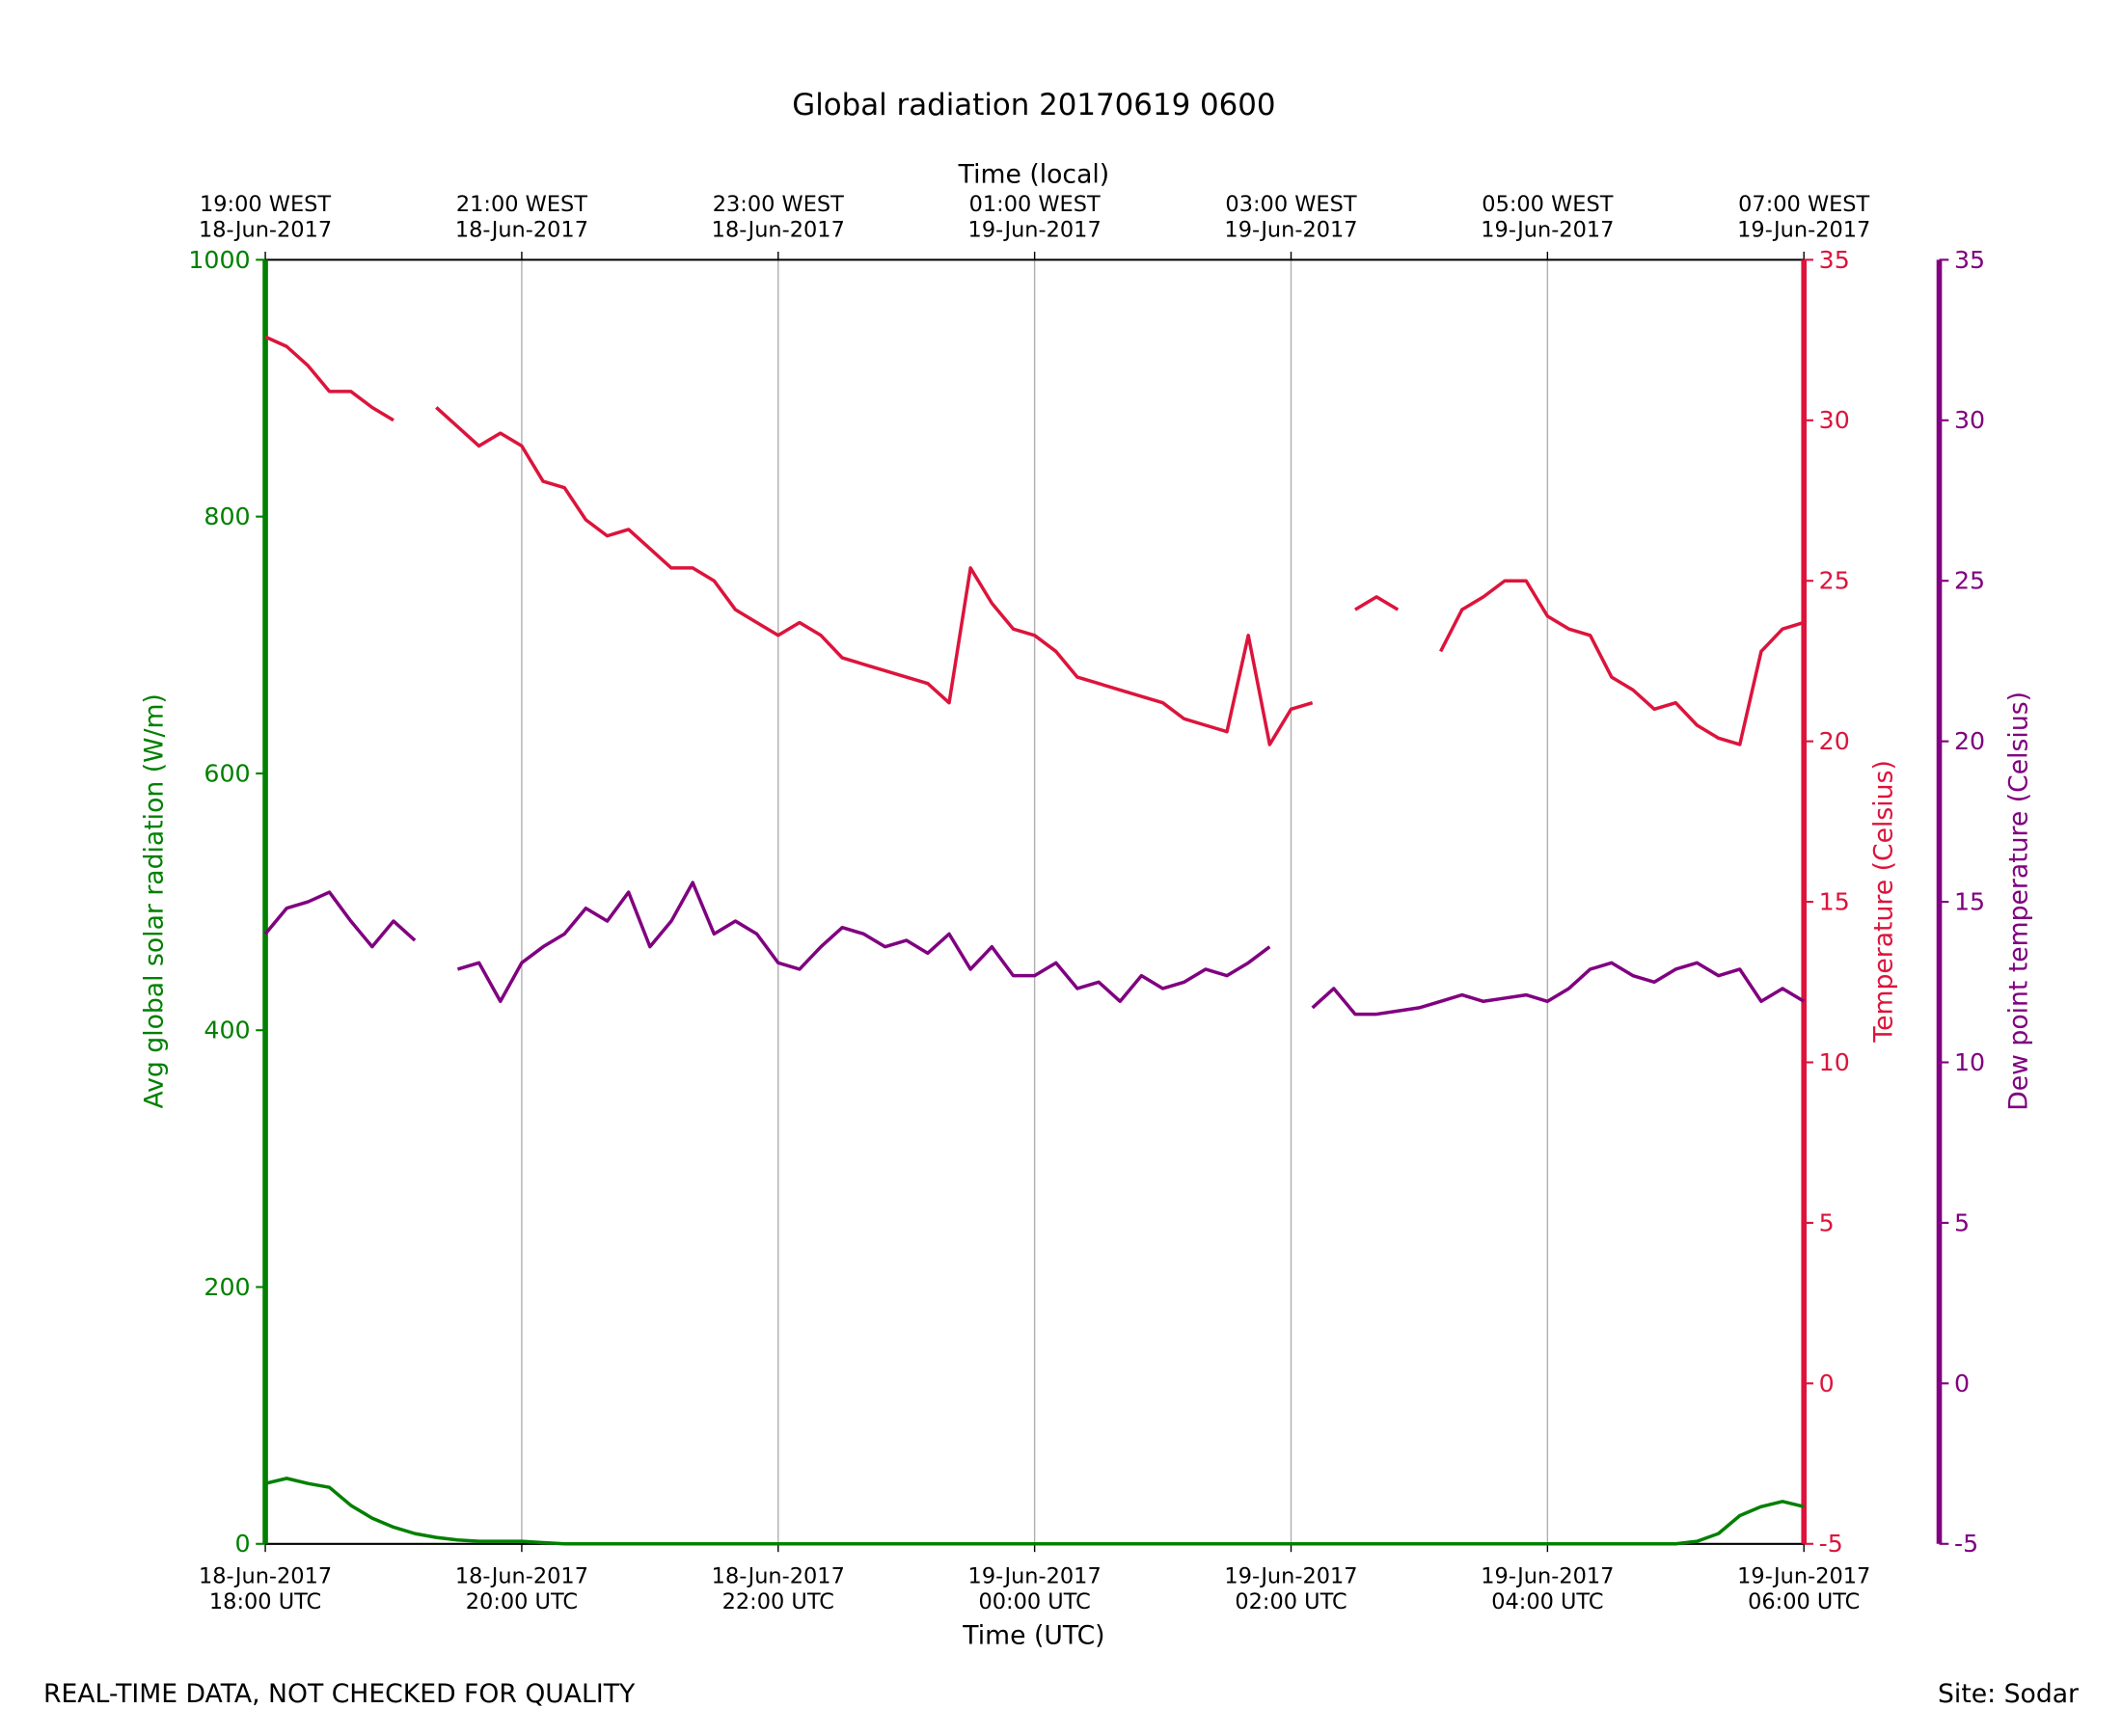 This screenshot has height=1736, width=2122. Describe the element at coordinates (1291, 217) in the screenshot. I see `x2-tick-label: 03:00 WEST 19-Jun-2017` at that location.